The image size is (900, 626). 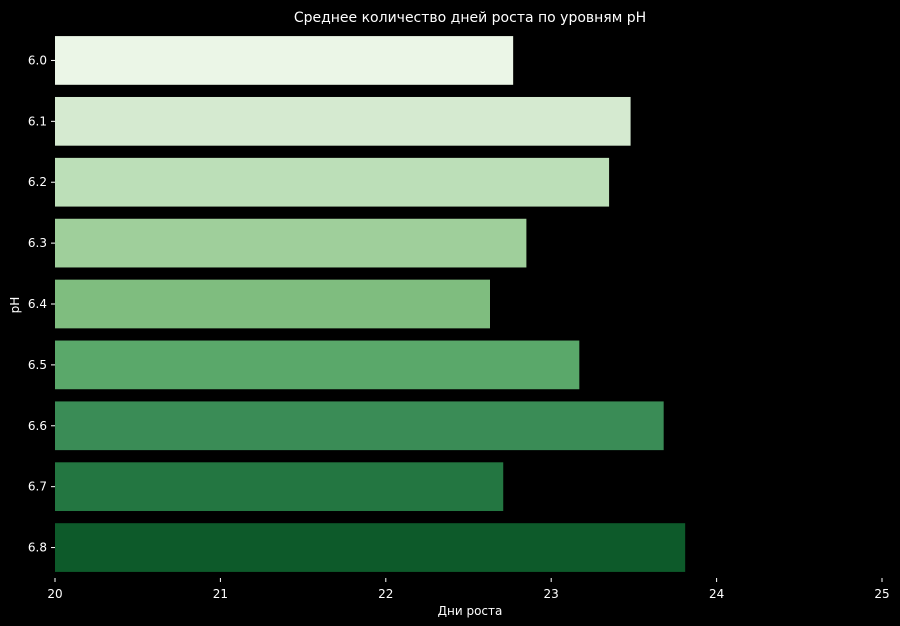 What do you see at coordinates (273, 304) in the screenshot?
I see `bar-ph-6.4` at bounding box center [273, 304].